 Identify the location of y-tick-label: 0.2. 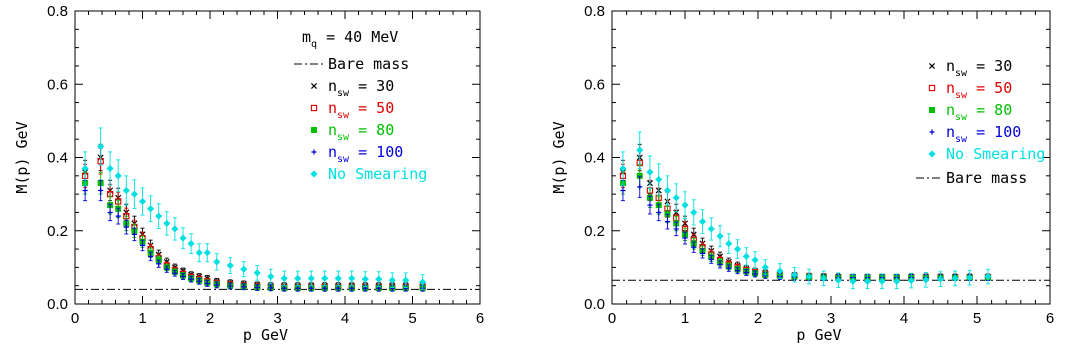
(57, 231).